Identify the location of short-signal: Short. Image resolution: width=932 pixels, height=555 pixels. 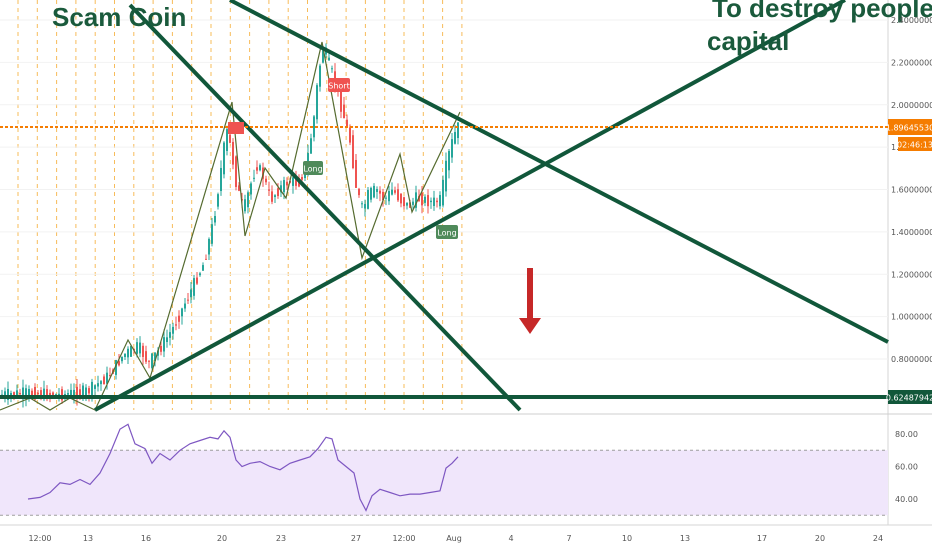
(339, 85).